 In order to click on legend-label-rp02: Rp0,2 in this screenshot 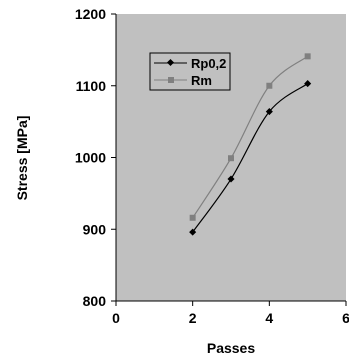, I will do `click(208, 63)`.